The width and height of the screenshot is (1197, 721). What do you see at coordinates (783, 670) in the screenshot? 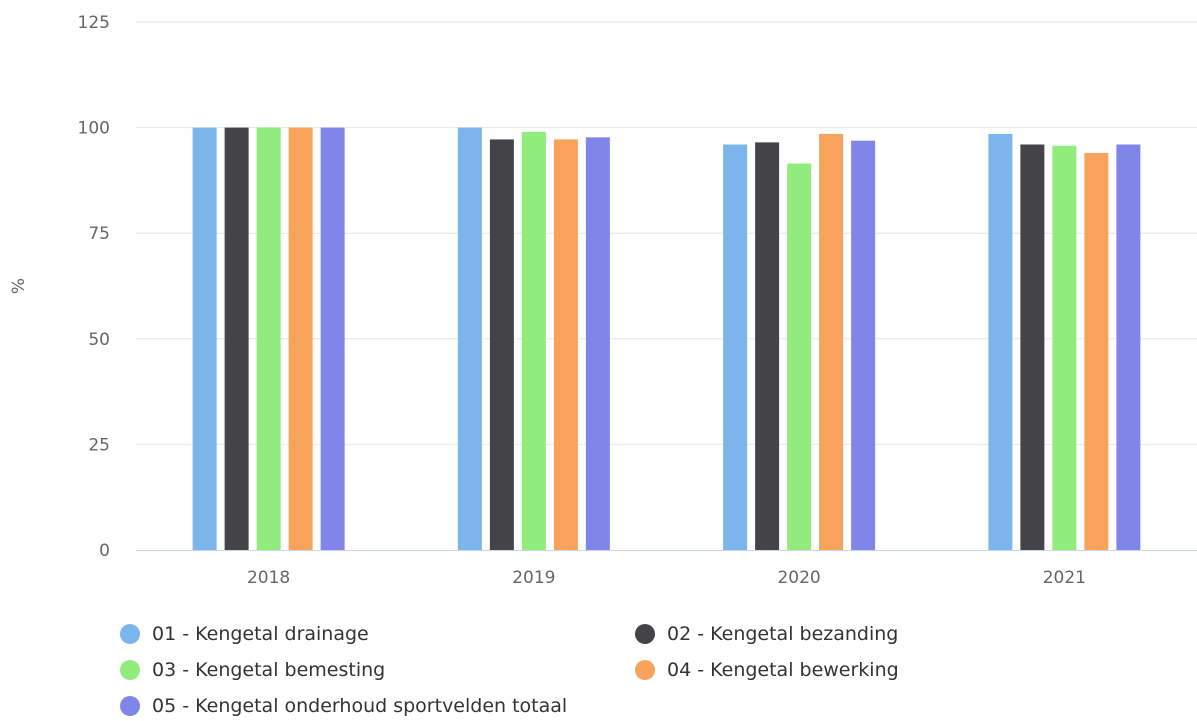
I see `legend-label: 04 - Kengetal bewerking` at bounding box center [783, 670].